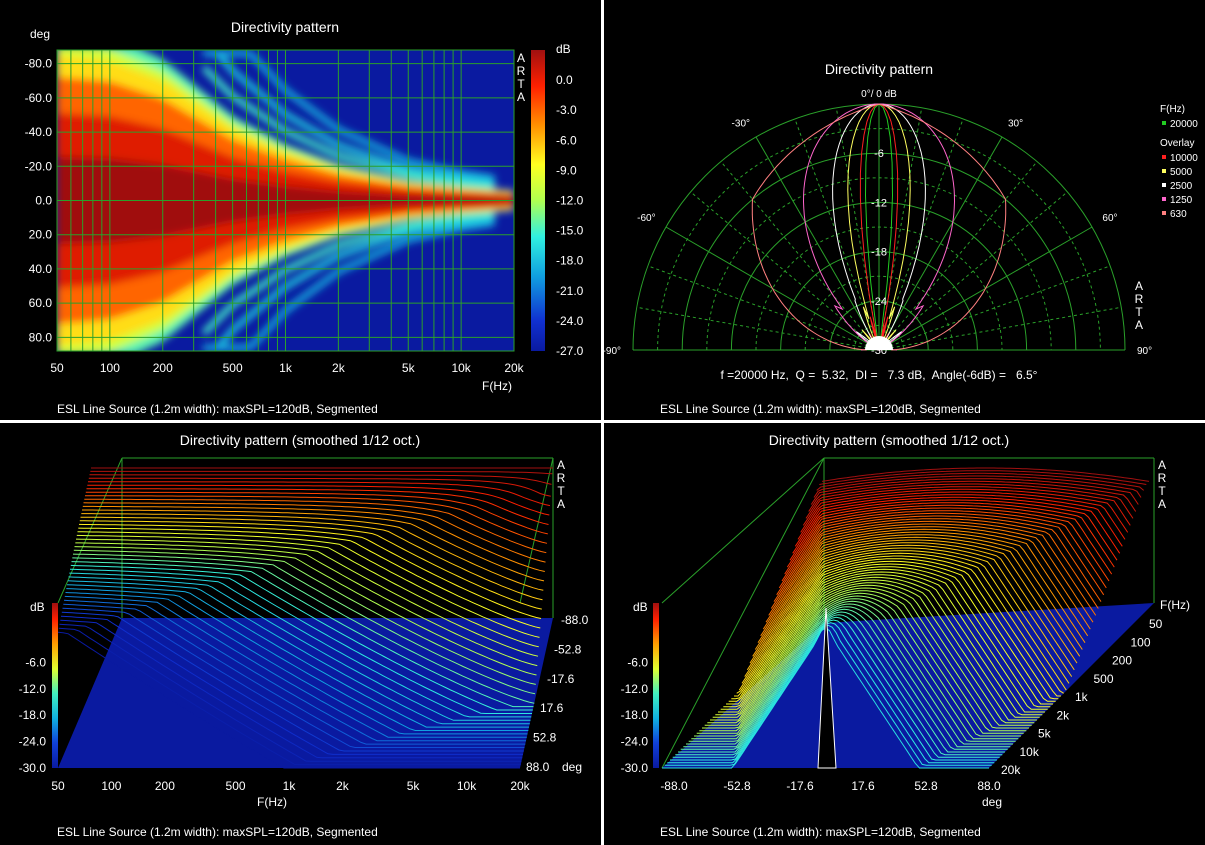 This screenshot has height=845, width=1205. Describe the element at coordinates (989, 786) in the screenshot. I see `waterfall2-angle-tick: 88.0` at that location.